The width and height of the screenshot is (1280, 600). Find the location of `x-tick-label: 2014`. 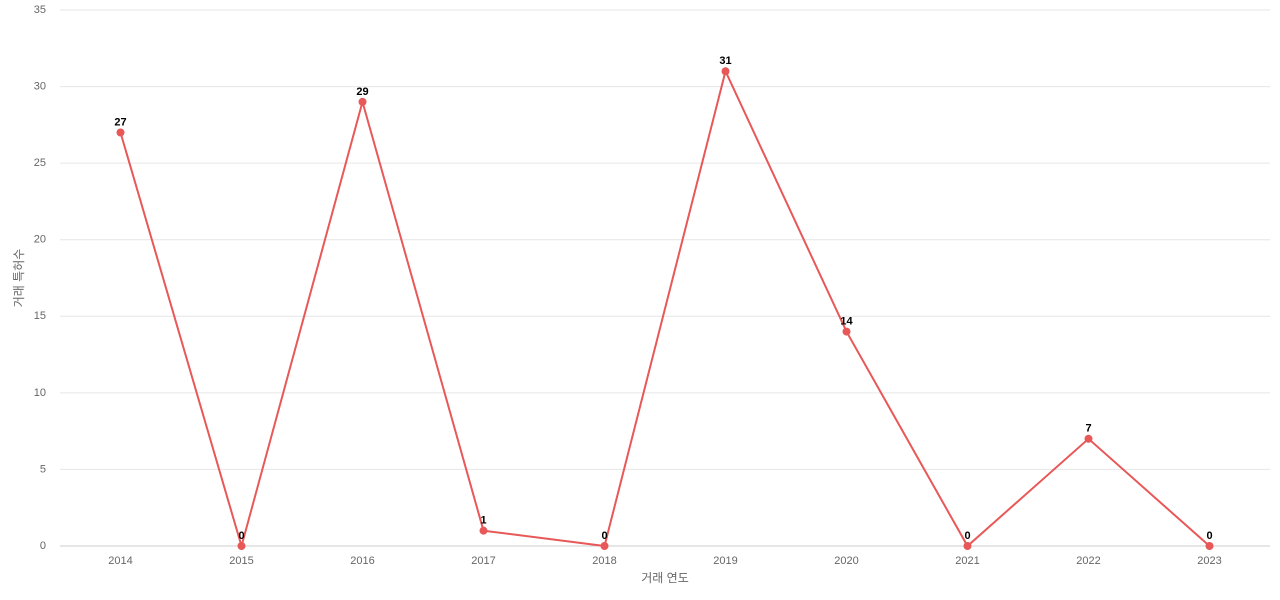

x-tick-label: 2014 is located at coordinates (120, 561).